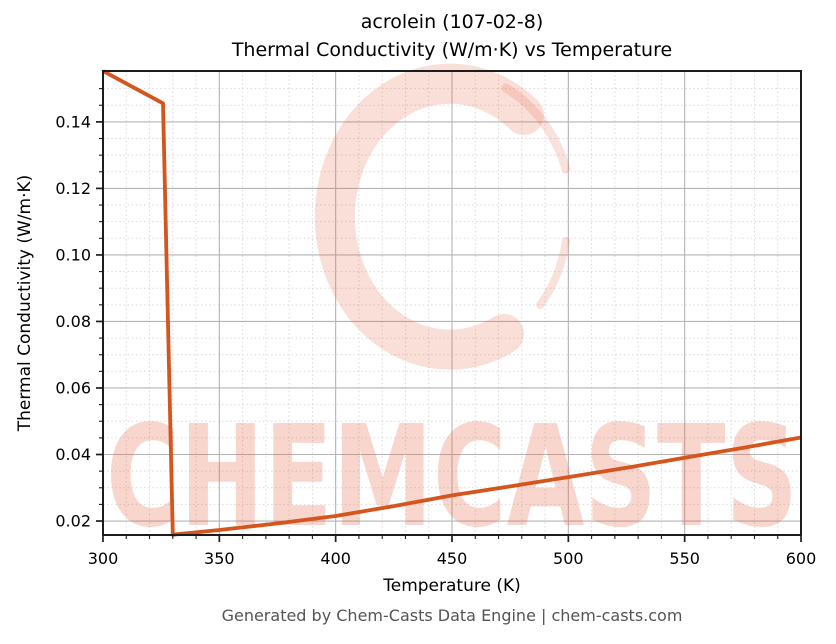  I want to click on x-tick-label: 450, so click(452, 558).